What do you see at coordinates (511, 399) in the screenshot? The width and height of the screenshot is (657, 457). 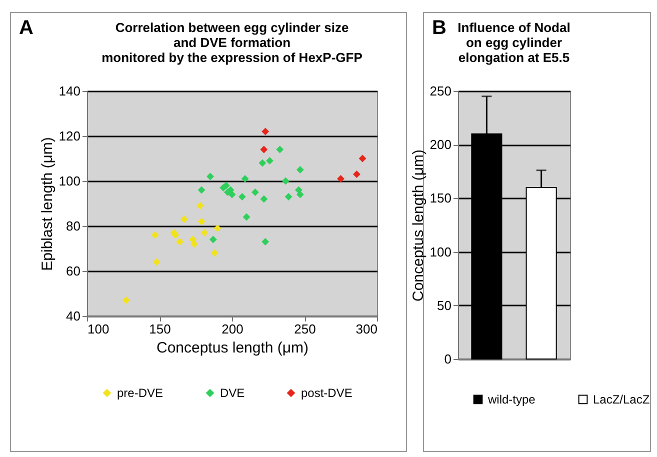 I see `legend-label: wild-type` at bounding box center [511, 399].